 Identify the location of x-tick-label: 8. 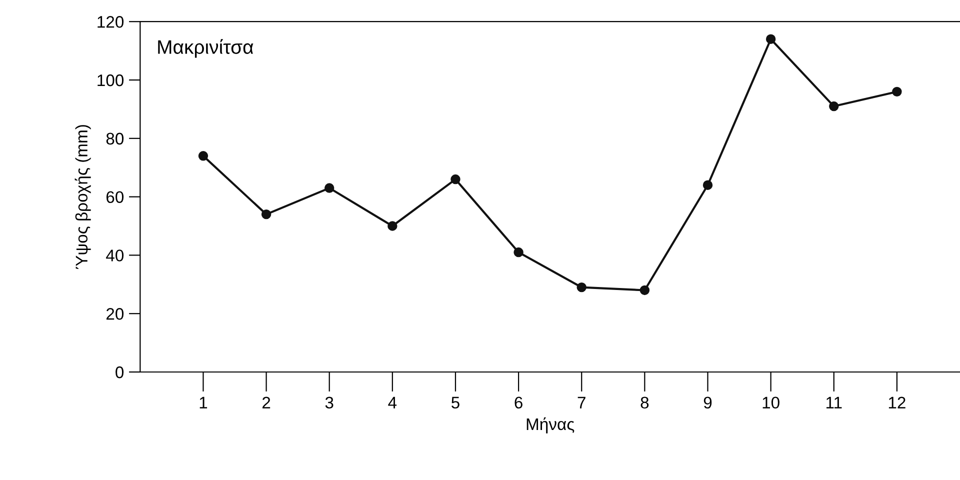
(644, 402).